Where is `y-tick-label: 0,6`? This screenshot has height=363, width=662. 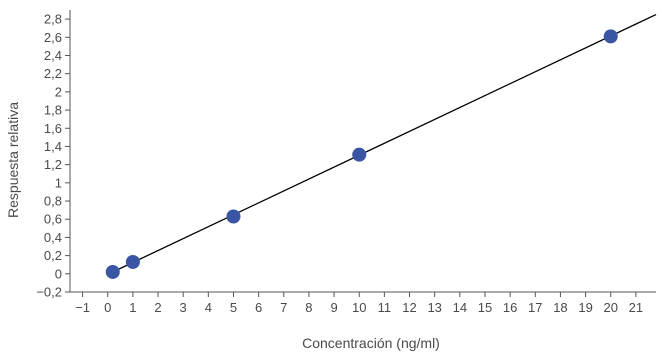
y-tick-label: 0,6 is located at coordinates (53, 219).